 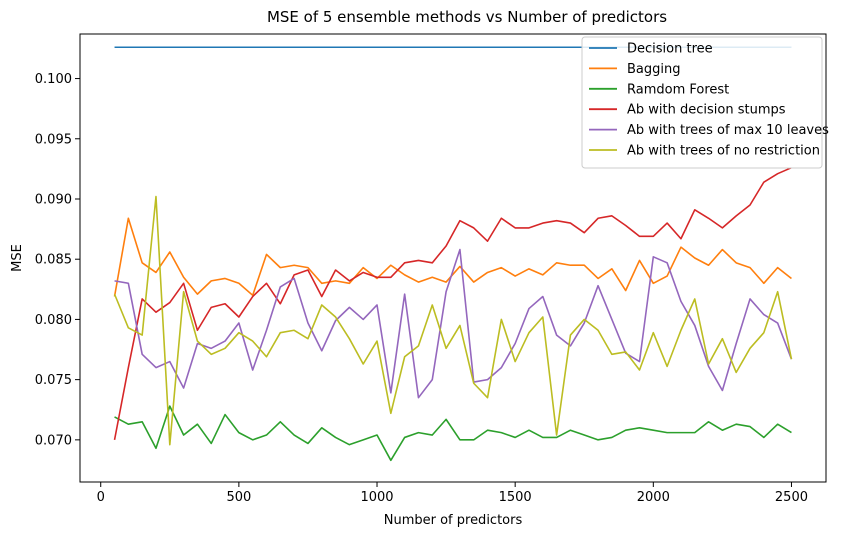 I want to click on y-tick-label: 0.100, so click(x=53, y=79).